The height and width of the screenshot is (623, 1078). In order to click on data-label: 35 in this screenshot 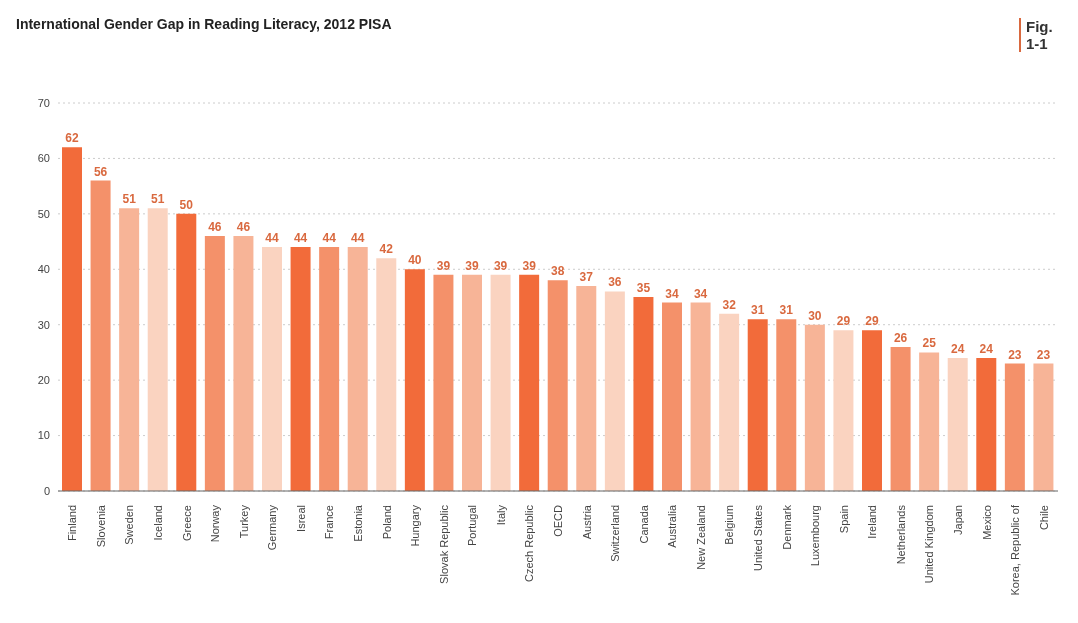, I will do `click(643, 288)`.